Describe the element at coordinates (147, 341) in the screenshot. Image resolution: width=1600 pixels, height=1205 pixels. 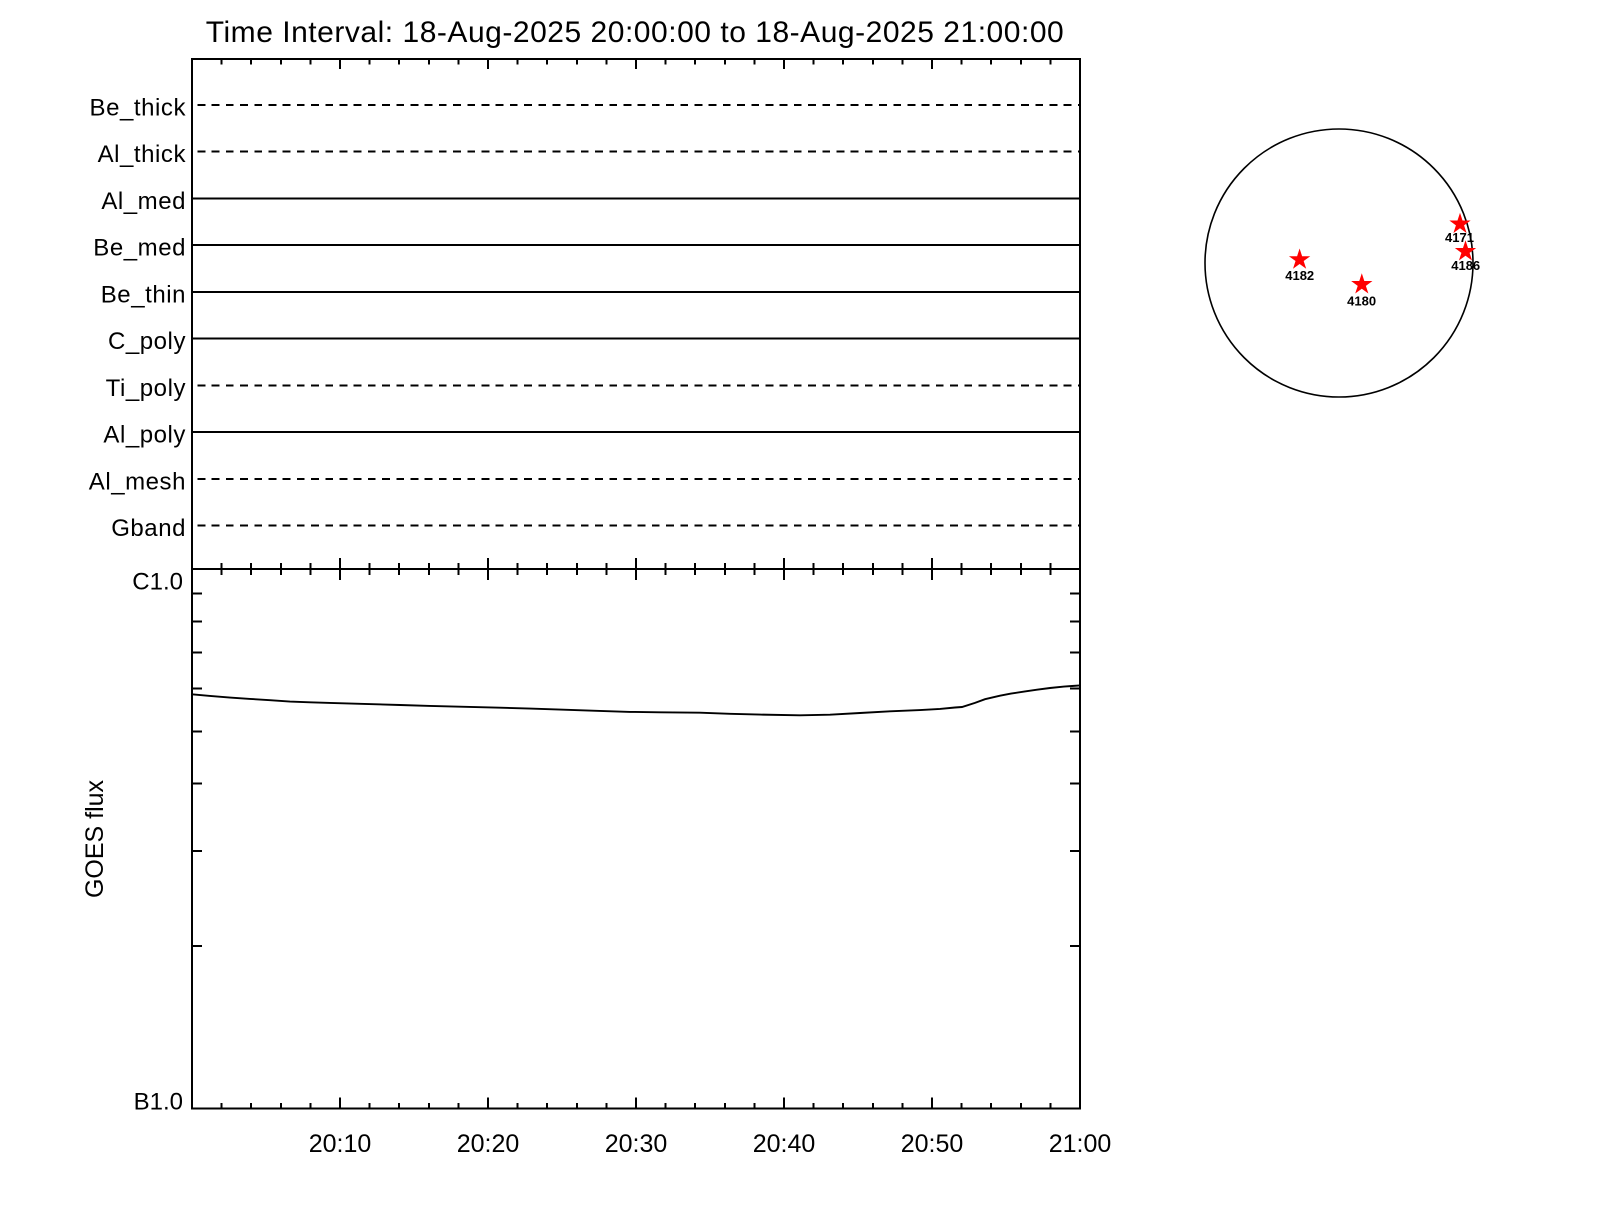
I see `svg-text: C_poly` at that location.